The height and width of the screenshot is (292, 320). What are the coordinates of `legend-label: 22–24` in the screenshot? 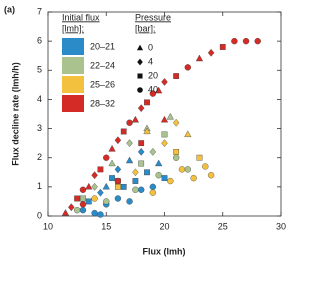 It's located at (102, 65).